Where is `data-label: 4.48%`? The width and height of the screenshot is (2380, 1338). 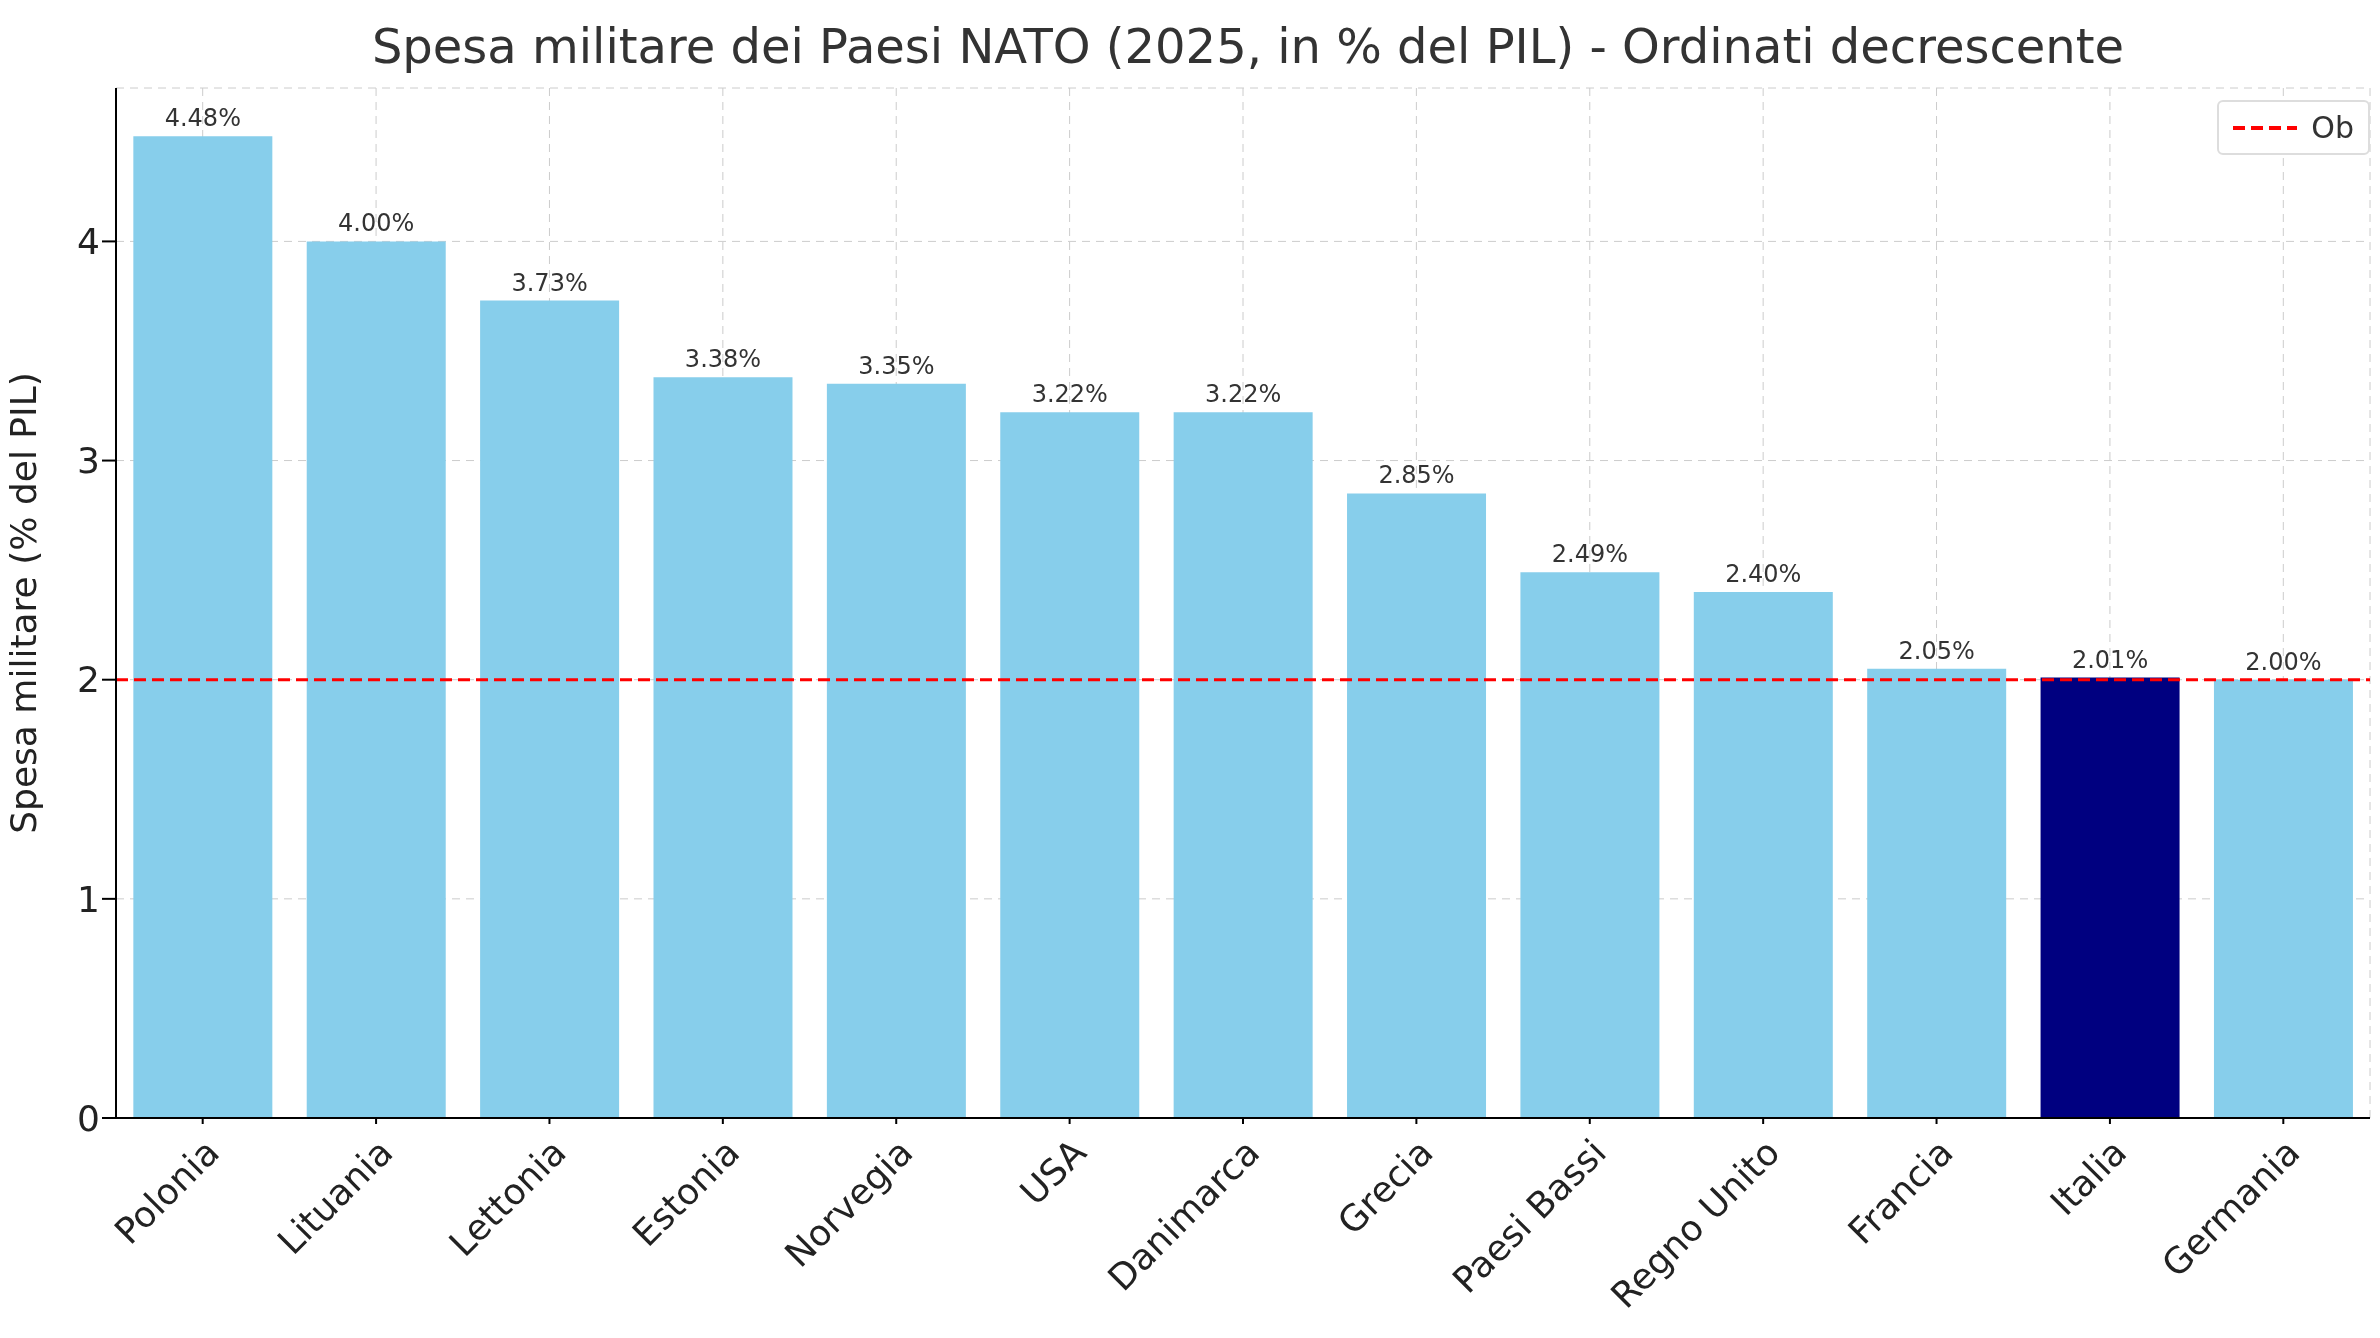
data-label: 4.48% is located at coordinates (202, 118).